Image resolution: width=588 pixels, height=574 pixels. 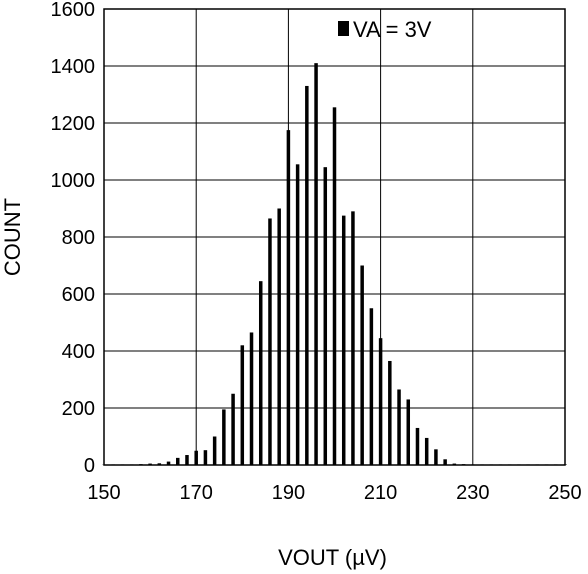 What do you see at coordinates (334, 493) in the screenshot?
I see `x-tick-labels: 150 170 190 210 230 250` at bounding box center [334, 493].